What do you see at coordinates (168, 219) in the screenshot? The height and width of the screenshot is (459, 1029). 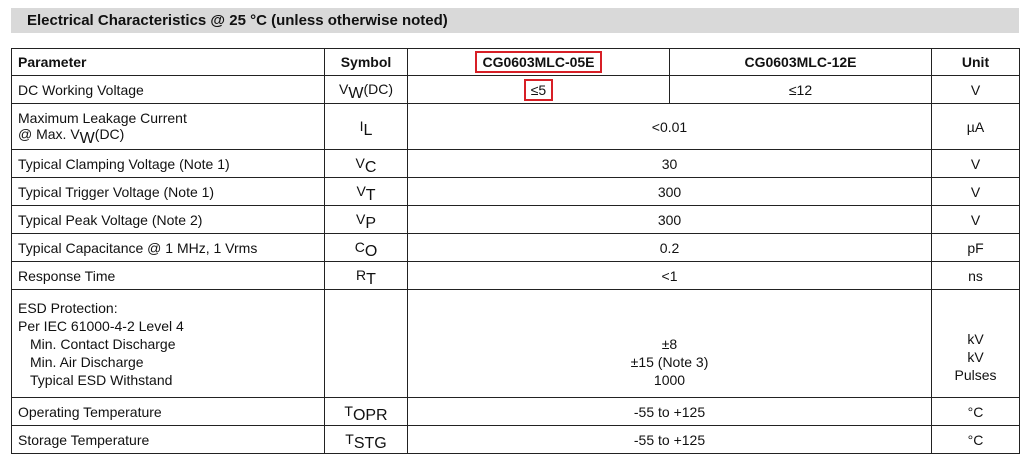 I see `parameter-cell: Typical Peak Voltage (Note 2)` at bounding box center [168, 219].